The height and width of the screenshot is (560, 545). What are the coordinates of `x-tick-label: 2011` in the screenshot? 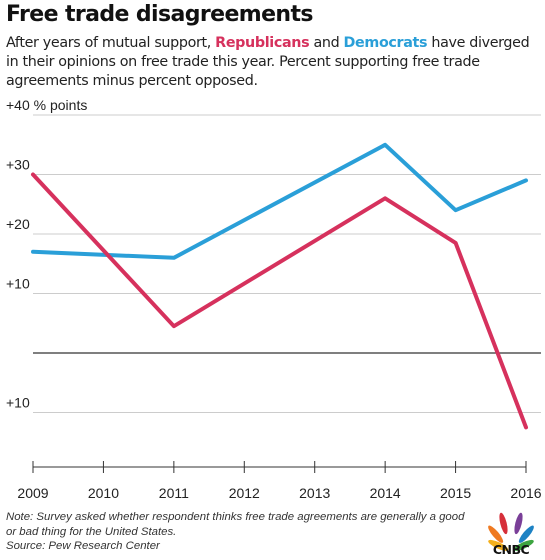 It's located at (174, 493).